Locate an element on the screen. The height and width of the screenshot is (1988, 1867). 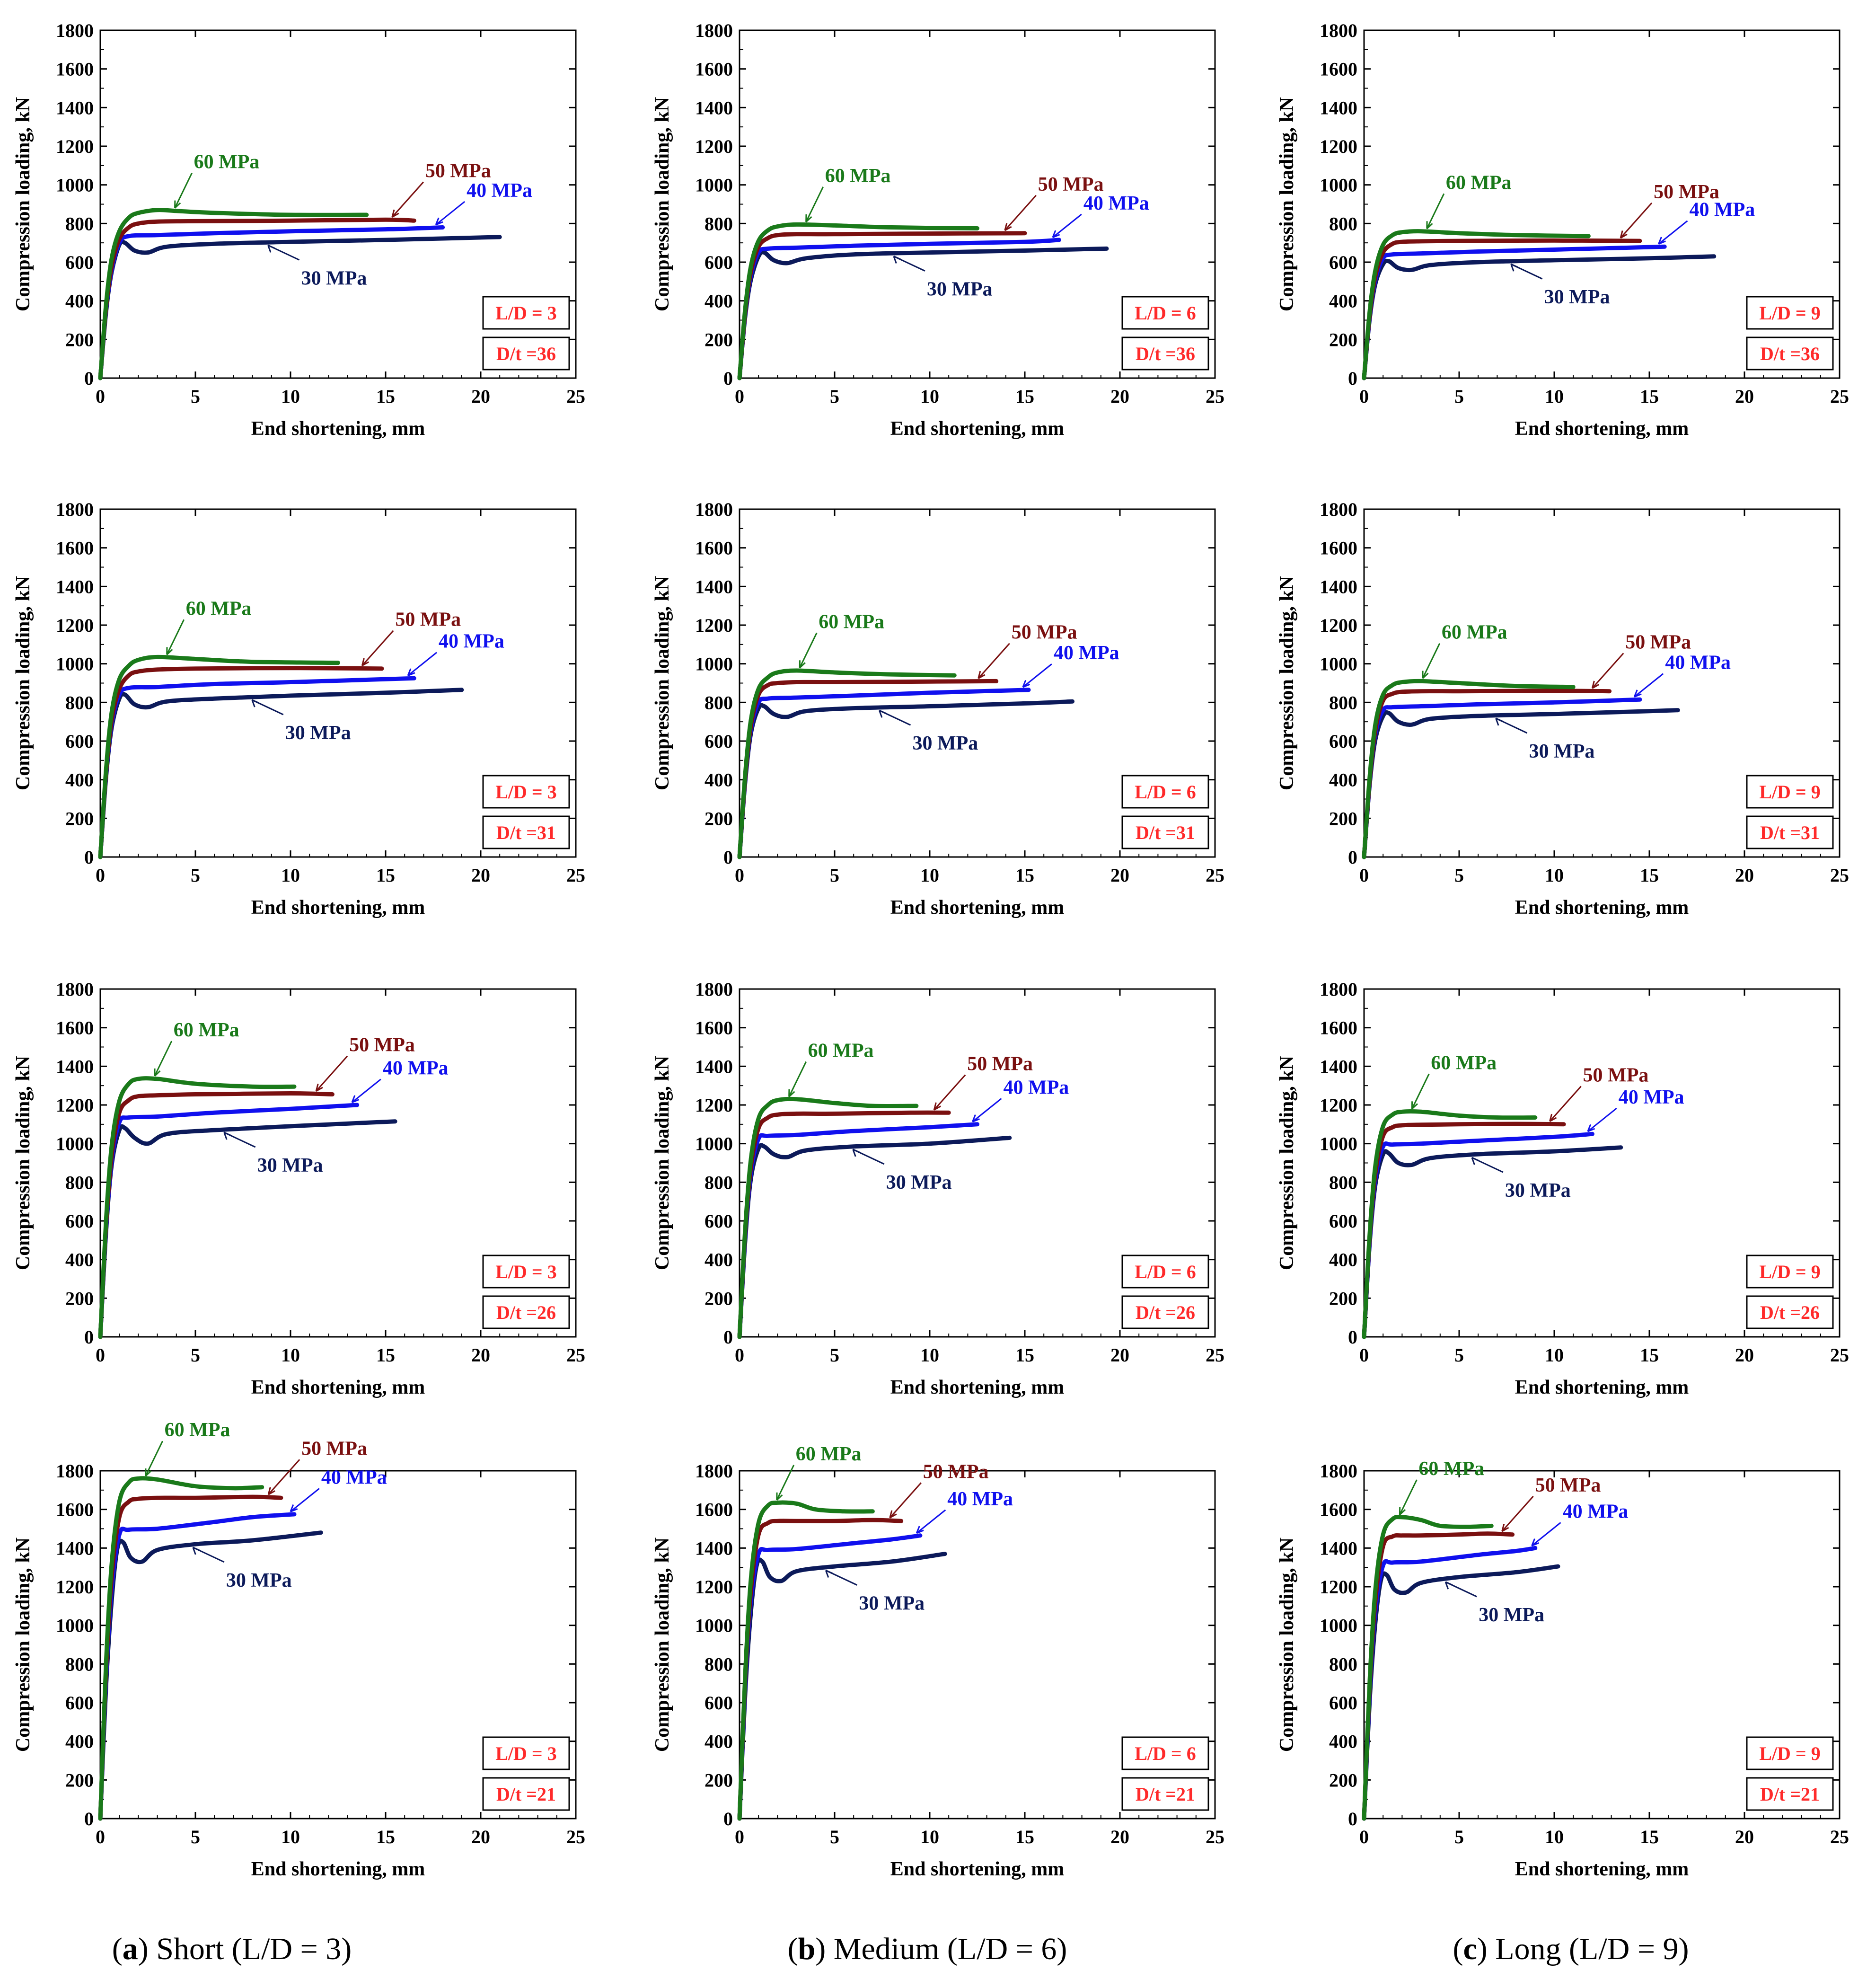
y-tick-label: 1400 is located at coordinates (1338, 1066).